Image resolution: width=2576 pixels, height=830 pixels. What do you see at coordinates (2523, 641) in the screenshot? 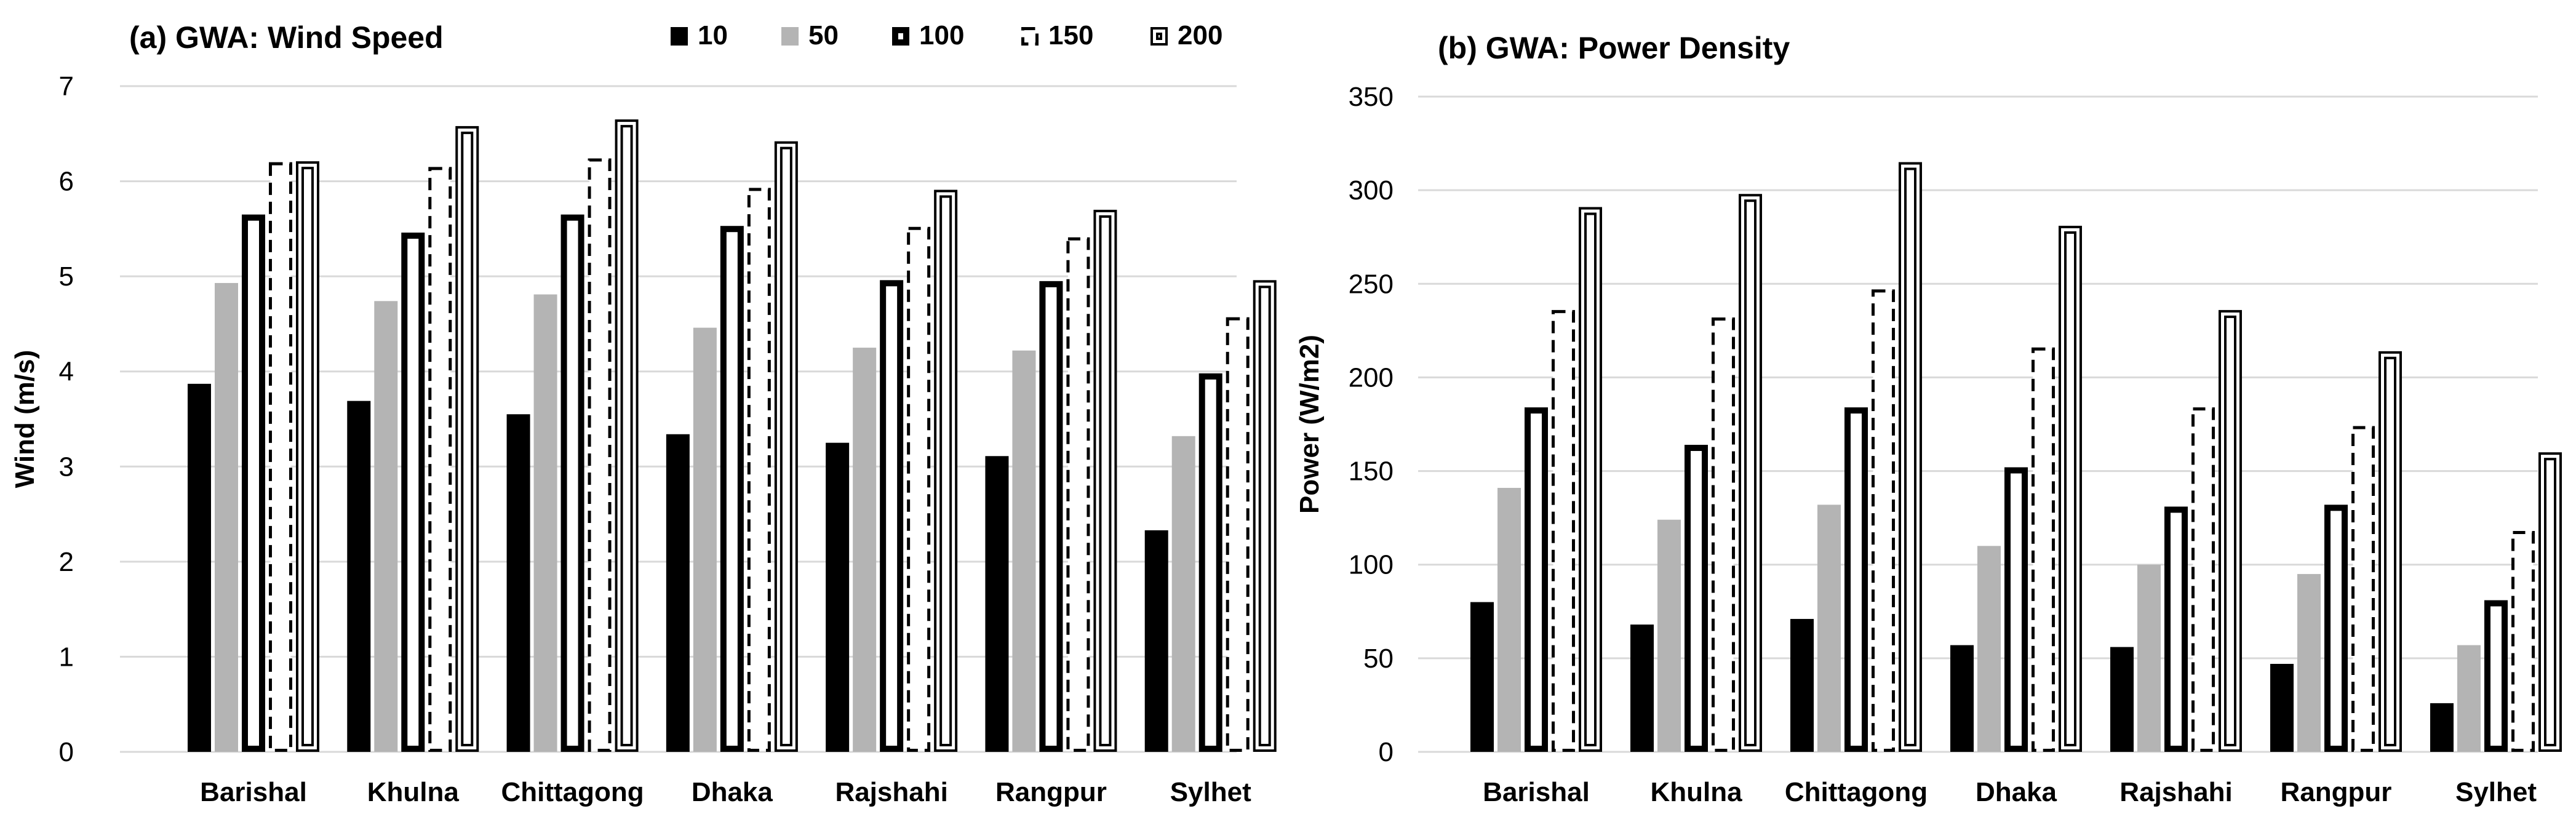
I see `chart-panel-b-bar-sylhet-150-outline` at bounding box center [2523, 641].